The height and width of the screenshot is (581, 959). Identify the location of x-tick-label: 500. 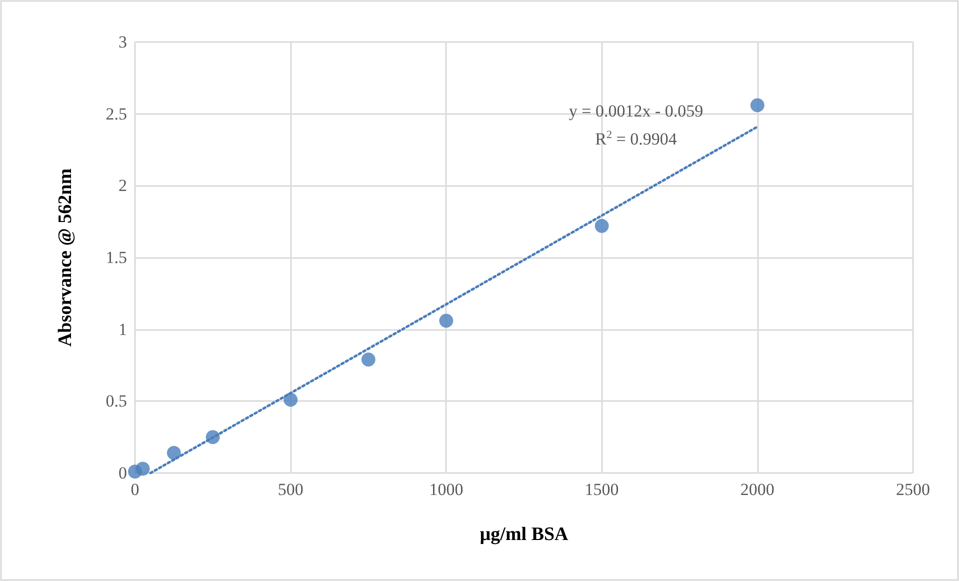
(291, 489).